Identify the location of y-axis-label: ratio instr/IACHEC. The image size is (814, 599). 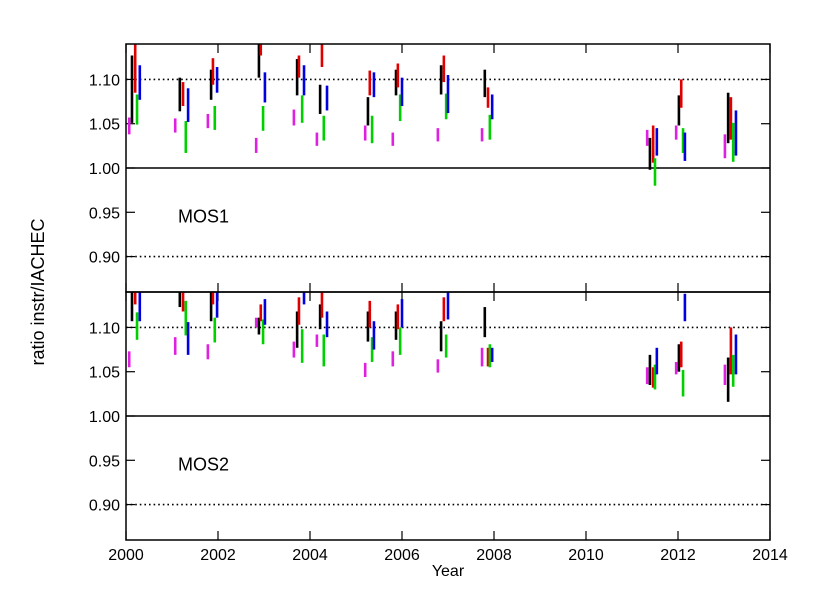
(38, 291).